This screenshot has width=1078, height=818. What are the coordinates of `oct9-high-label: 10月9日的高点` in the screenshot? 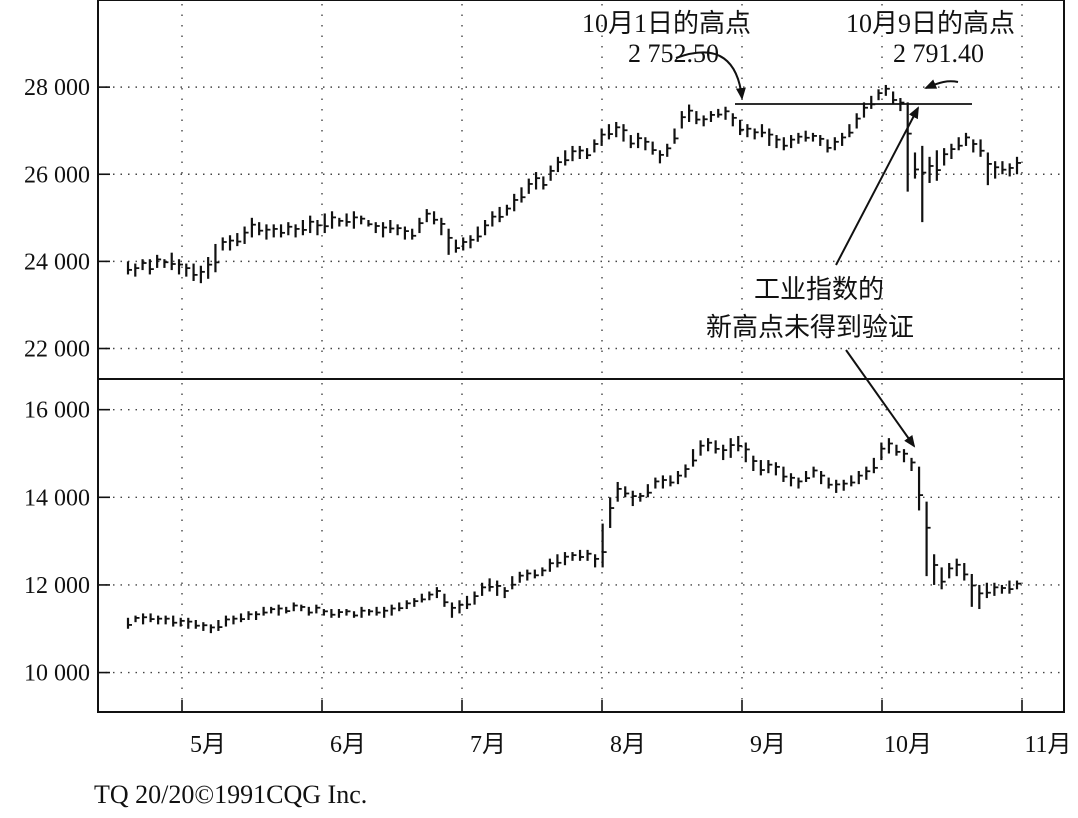 It's located at (930, 23).